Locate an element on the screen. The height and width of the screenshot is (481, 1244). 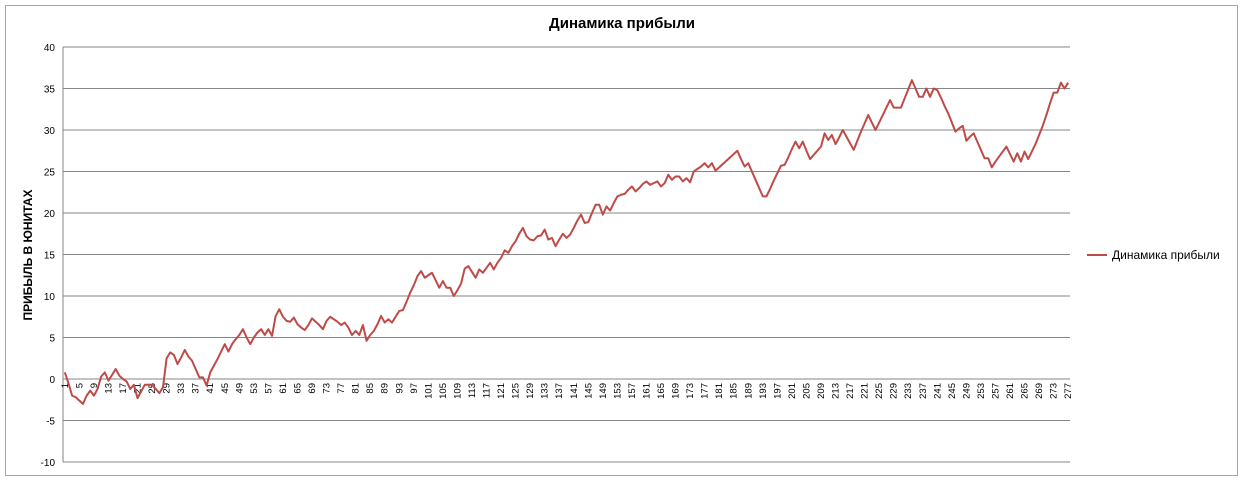
x-tick-label: 121 is located at coordinates (501, 391).